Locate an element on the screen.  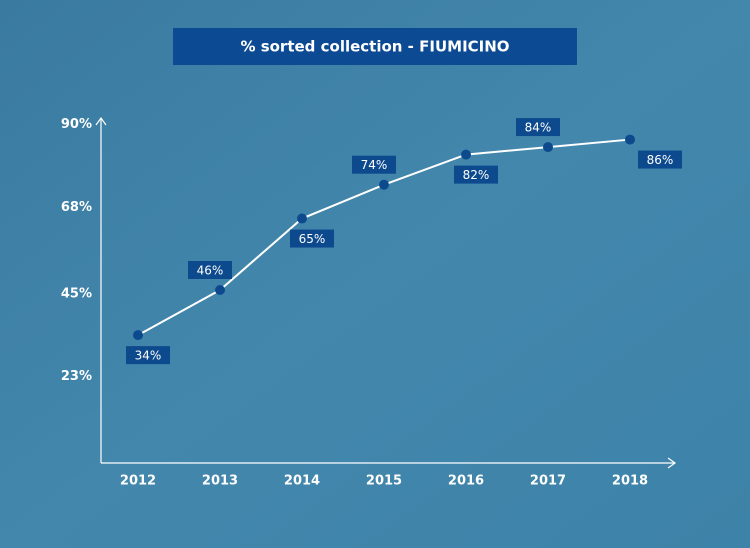
x-tick-label: 2015 is located at coordinates (384, 481).